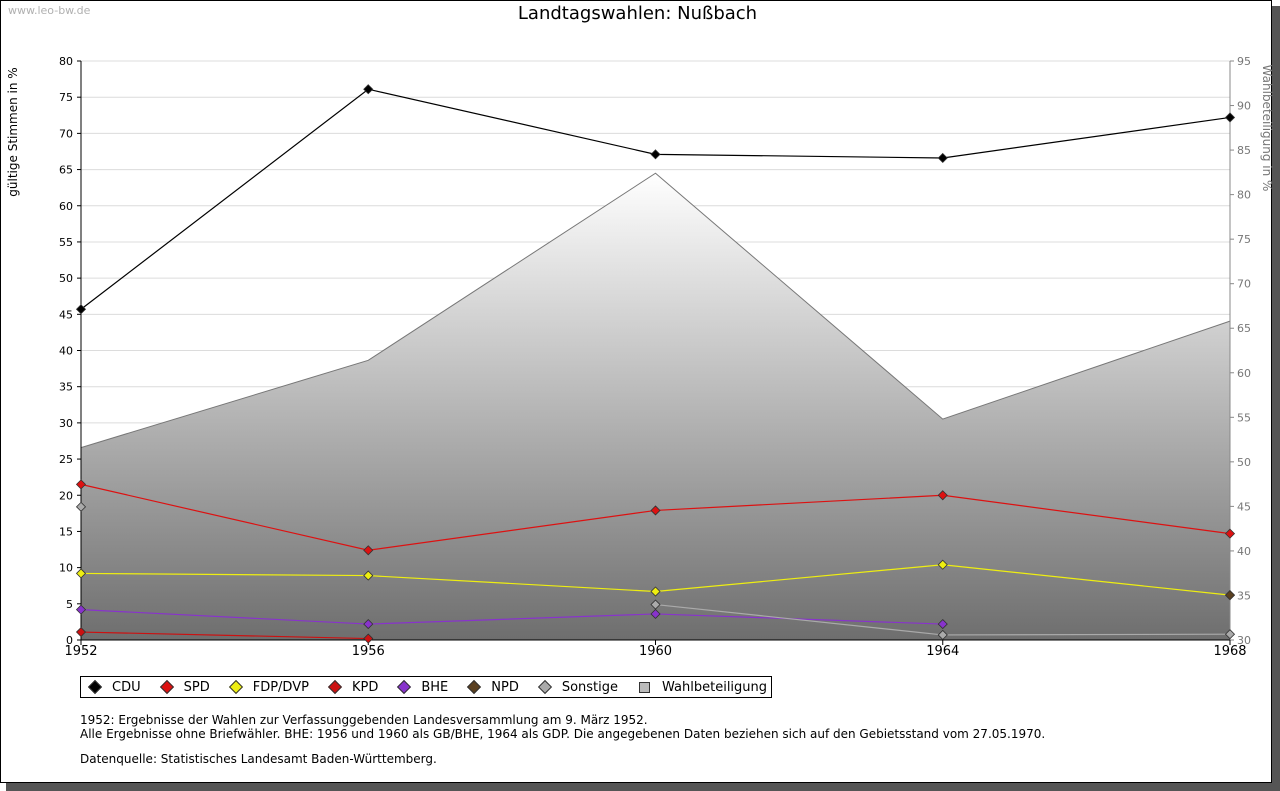 The width and height of the screenshot is (1280, 791). What do you see at coordinates (368, 651) in the screenshot?
I see `x-tick-label: 1956` at bounding box center [368, 651].